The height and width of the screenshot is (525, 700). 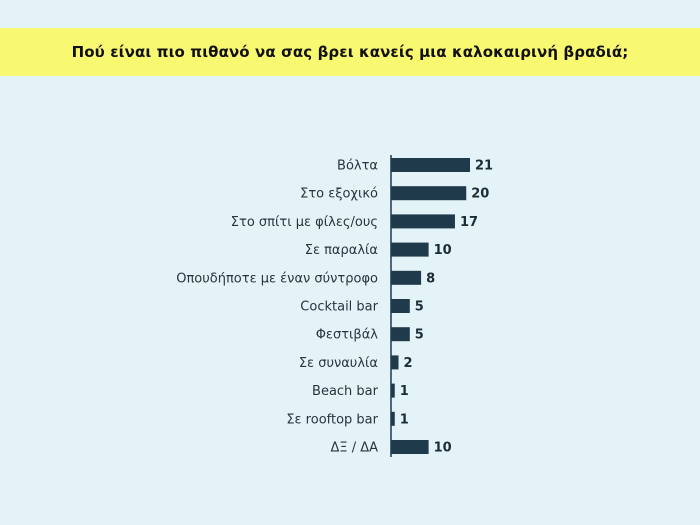 I want to click on category-label: Σε συναυλία, so click(x=338, y=363).